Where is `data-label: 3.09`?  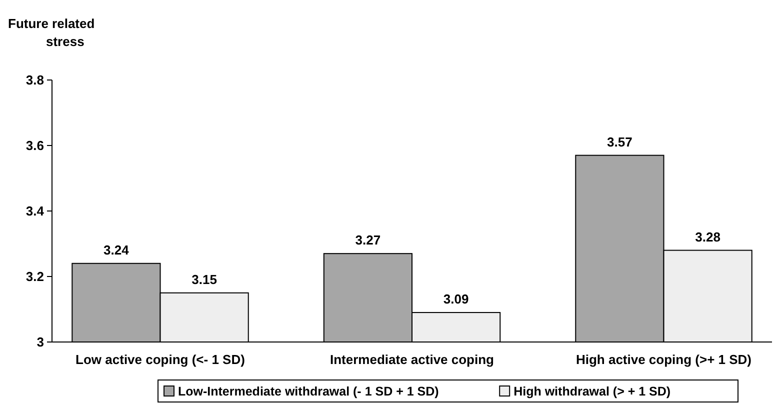 data-label: 3.09 is located at coordinates (456, 299).